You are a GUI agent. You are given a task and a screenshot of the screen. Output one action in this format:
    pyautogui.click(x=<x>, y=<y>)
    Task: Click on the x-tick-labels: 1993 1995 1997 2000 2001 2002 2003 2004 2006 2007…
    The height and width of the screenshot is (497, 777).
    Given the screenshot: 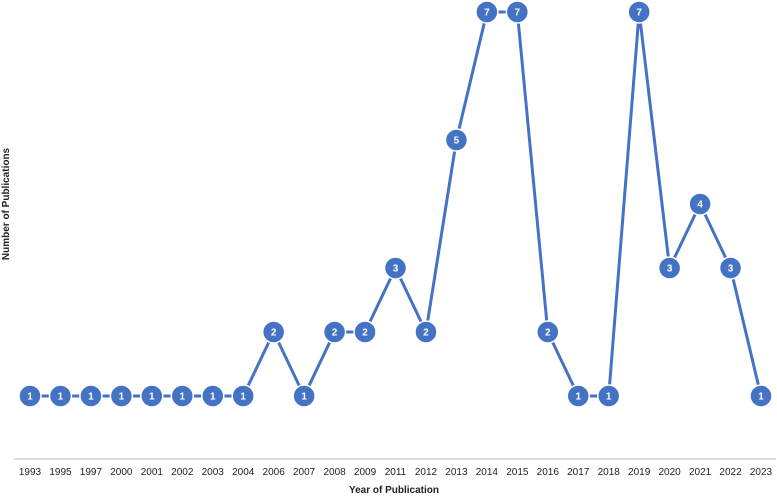 What is the action you would take?
    pyautogui.click(x=396, y=472)
    